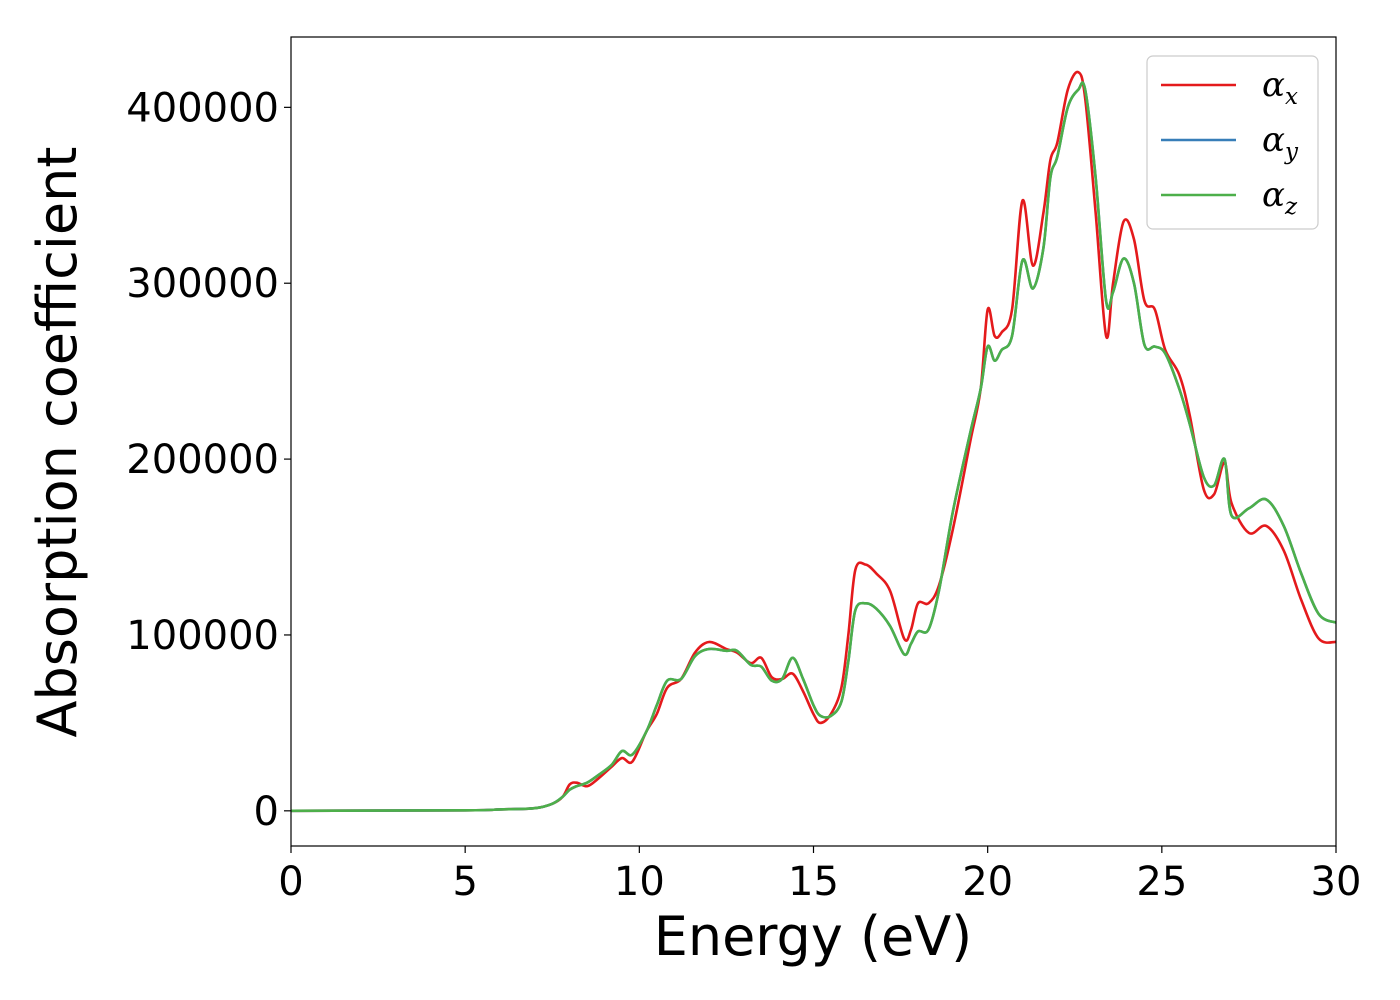 This screenshot has width=1400, height=1000. I want to click on y-tick-label: 100000, so click(202, 636).